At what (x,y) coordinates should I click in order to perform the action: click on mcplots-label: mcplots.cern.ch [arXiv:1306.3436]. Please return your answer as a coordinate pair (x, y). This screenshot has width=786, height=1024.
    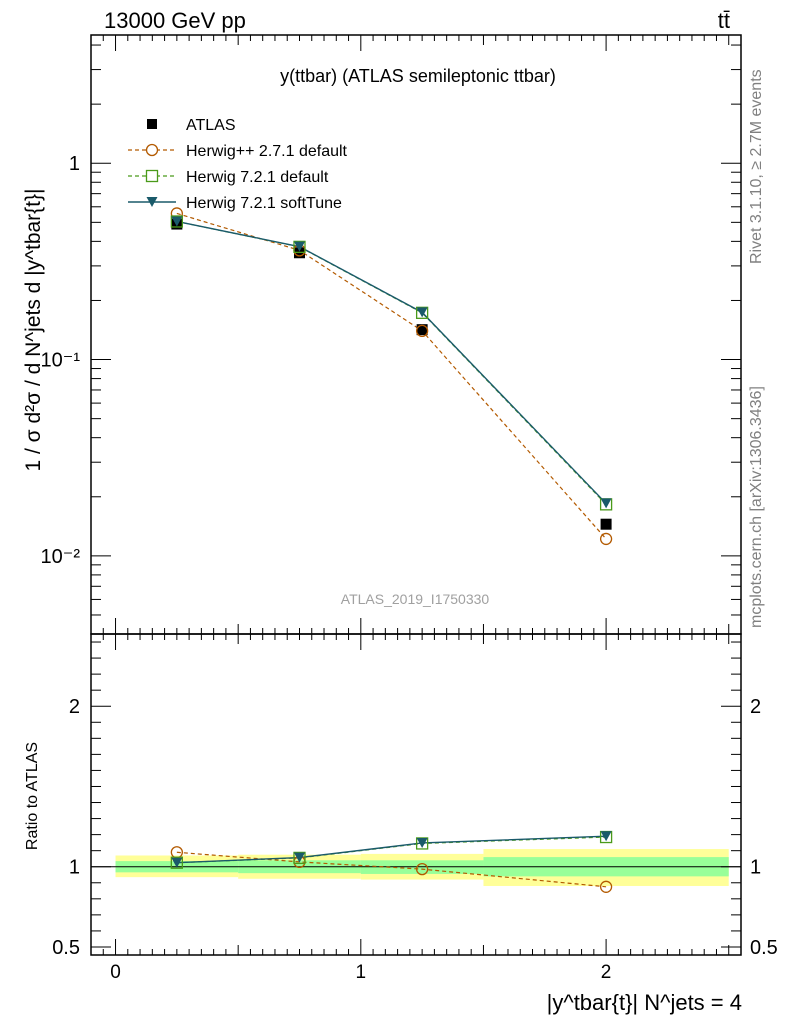
    Looking at the image, I should click on (756, 507).